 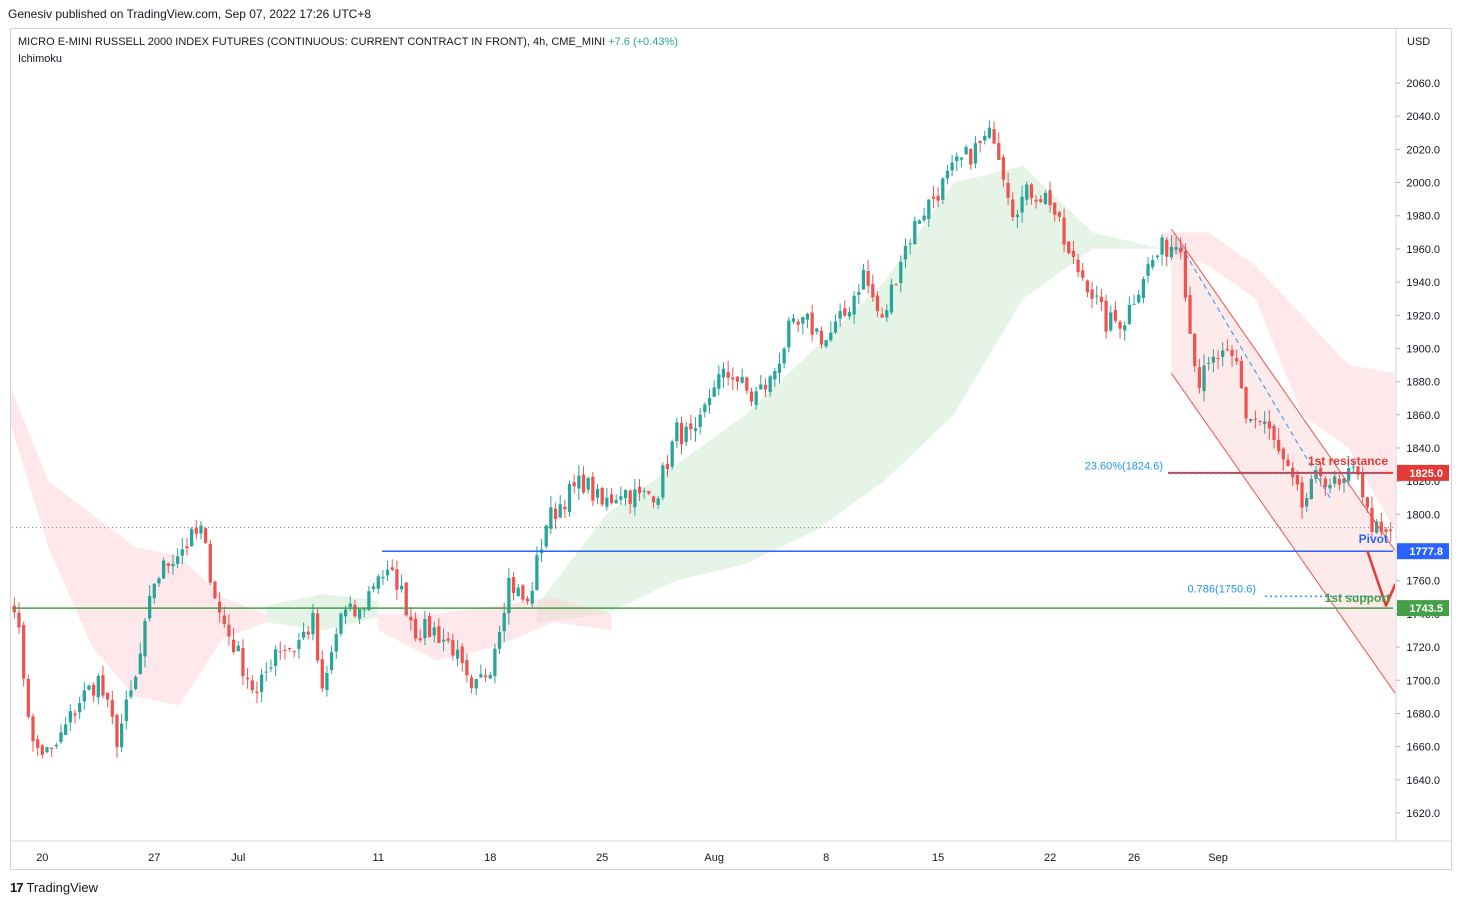 What do you see at coordinates (1423, 648) in the screenshot?
I see `y-tick-label: 1720.0` at bounding box center [1423, 648].